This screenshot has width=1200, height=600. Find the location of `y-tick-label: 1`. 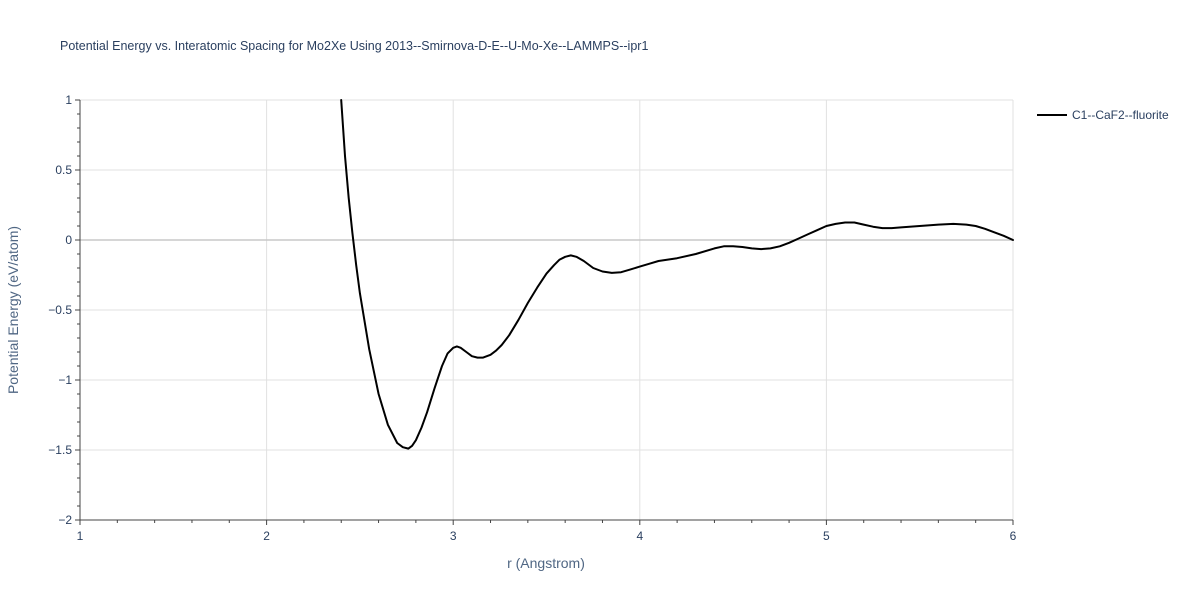

y-tick-label: 1 is located at coordinates (68, 100).